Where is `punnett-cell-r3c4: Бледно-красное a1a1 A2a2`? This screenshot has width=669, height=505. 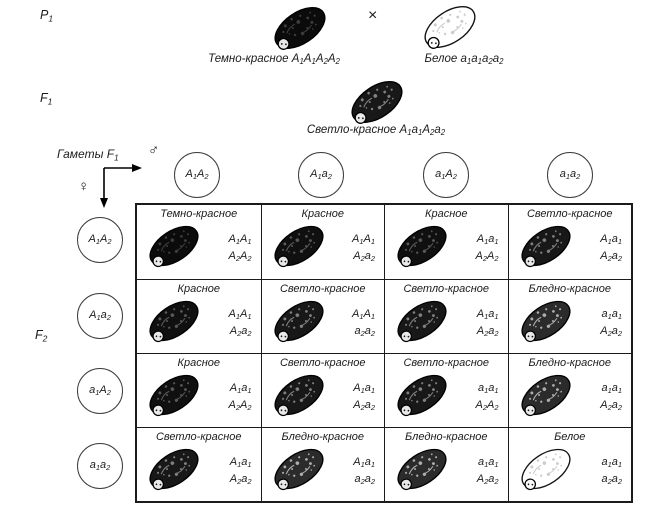 punnett-cell-r3c4: Бледно-красное a1a1 A2a2 is located at coordinates (569, 390).